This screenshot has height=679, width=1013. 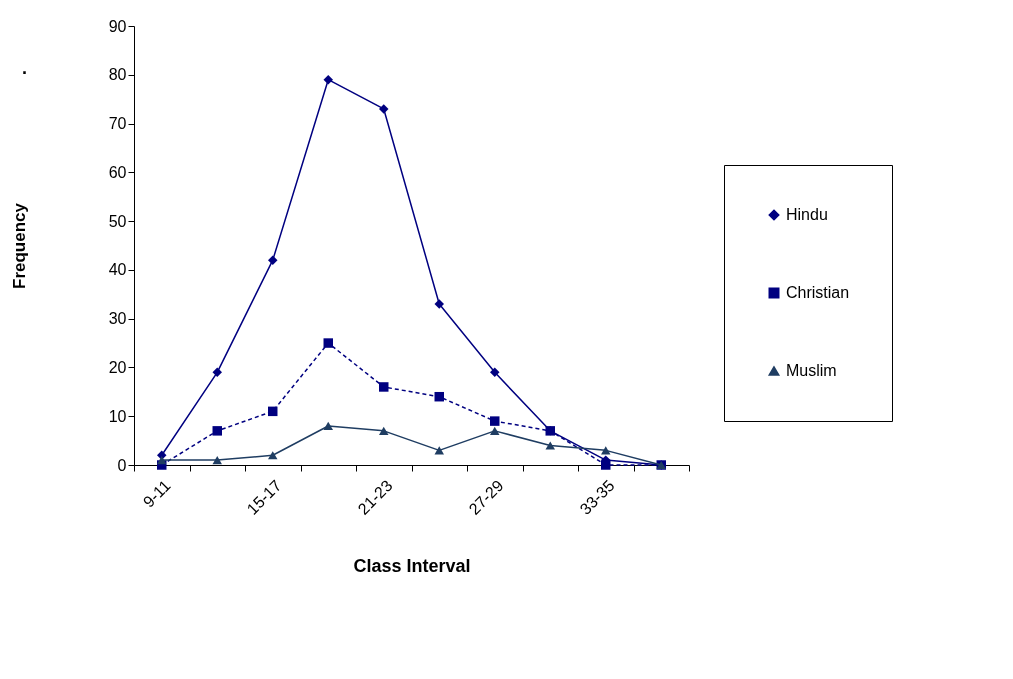 I want to click on y-tick-label: 90, so click(x=117, y=26).